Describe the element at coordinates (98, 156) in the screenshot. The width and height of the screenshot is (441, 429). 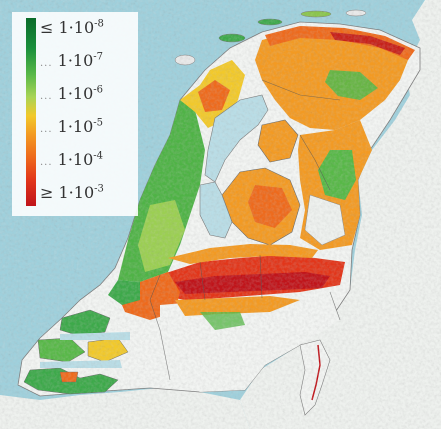
I see `legend-exponent: -4` at that location.